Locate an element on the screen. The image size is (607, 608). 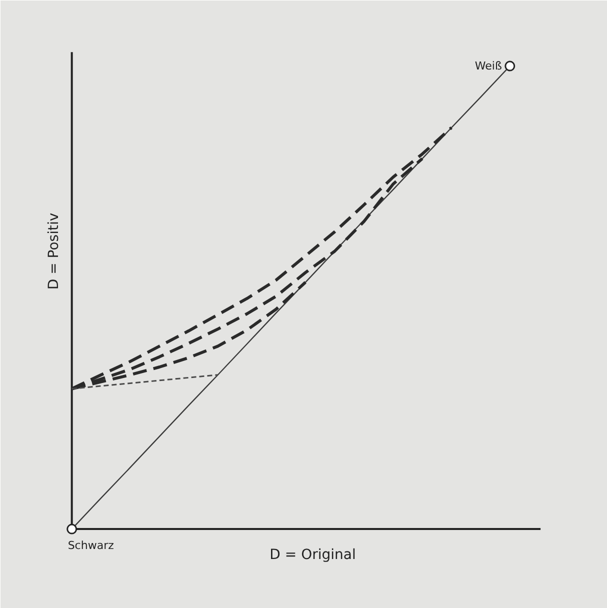
text: Schwarz is located at coordinates (91, 545).